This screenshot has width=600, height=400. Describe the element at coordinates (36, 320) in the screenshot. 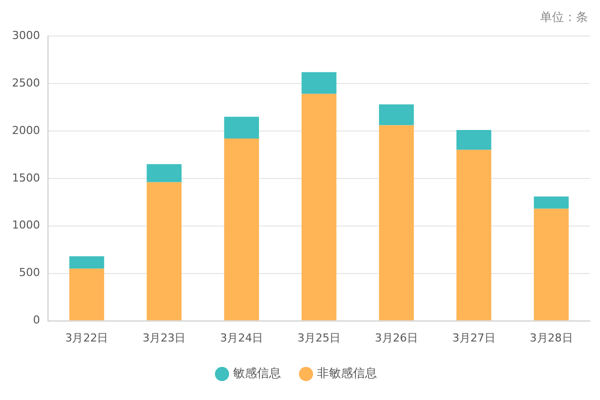

I see `y-tick-label: 0` at that location.